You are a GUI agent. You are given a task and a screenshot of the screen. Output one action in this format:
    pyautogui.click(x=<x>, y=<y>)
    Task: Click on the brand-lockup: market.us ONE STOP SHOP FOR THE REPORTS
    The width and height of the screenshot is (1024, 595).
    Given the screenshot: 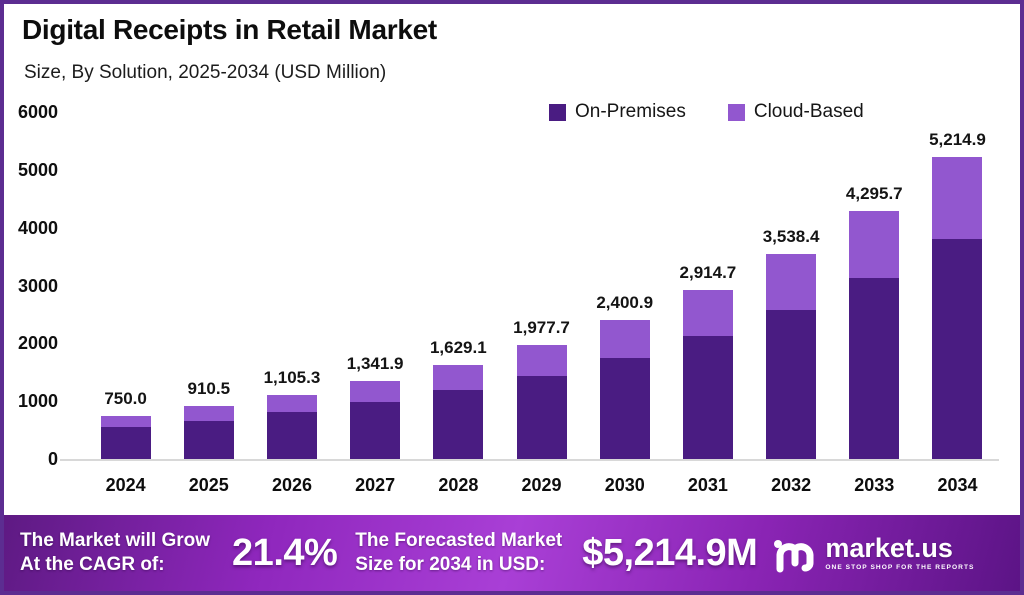 What is the action you would take?
    pyautogui.click(x=873, y=553)
    